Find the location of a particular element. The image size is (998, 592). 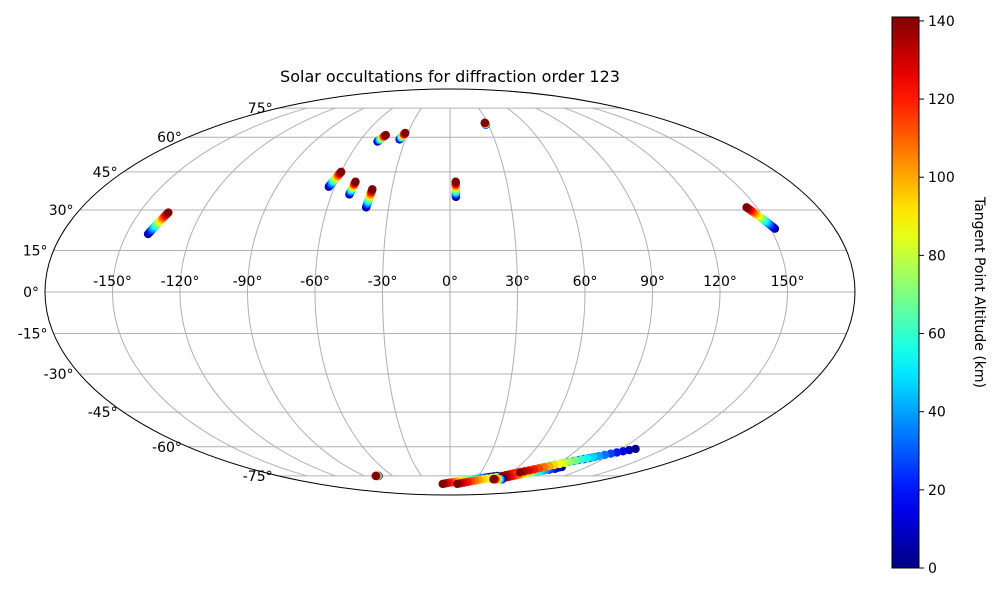

latitude-tick-label: 60° is located at coordinates (169, 138).